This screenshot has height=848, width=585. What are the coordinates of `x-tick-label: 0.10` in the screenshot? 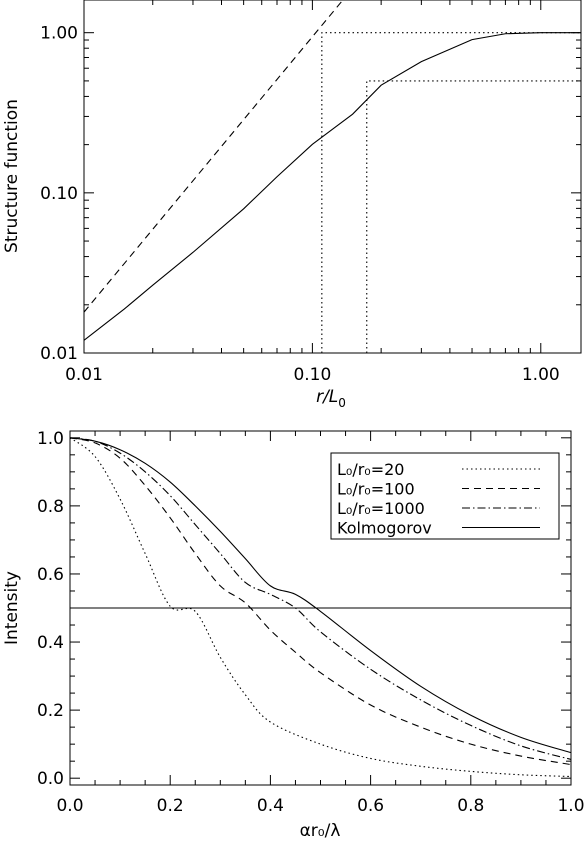 It's located at (312, 375).